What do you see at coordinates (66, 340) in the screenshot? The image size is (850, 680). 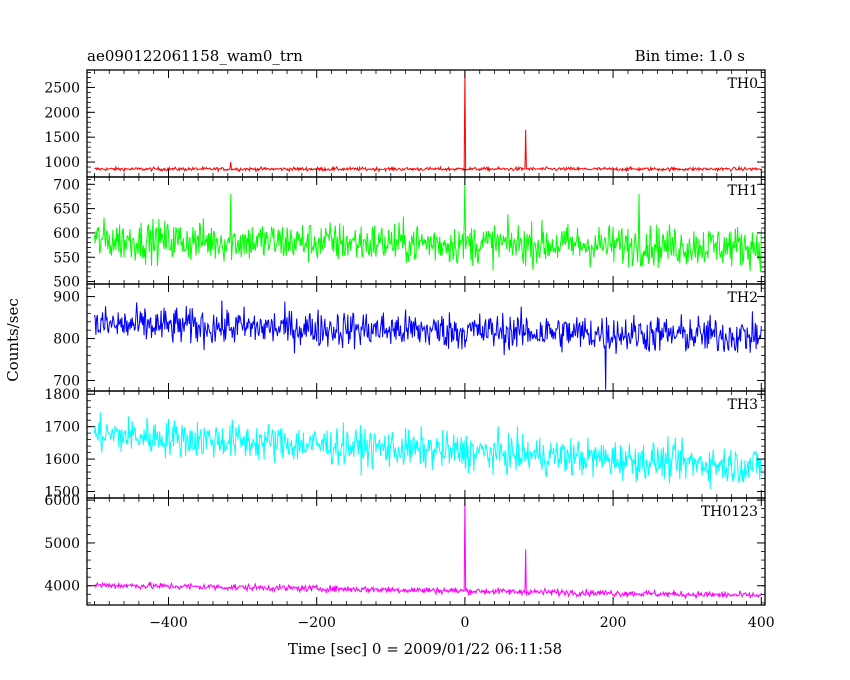 I see `y-tick-label: 800` at bounding box center [66, 340].